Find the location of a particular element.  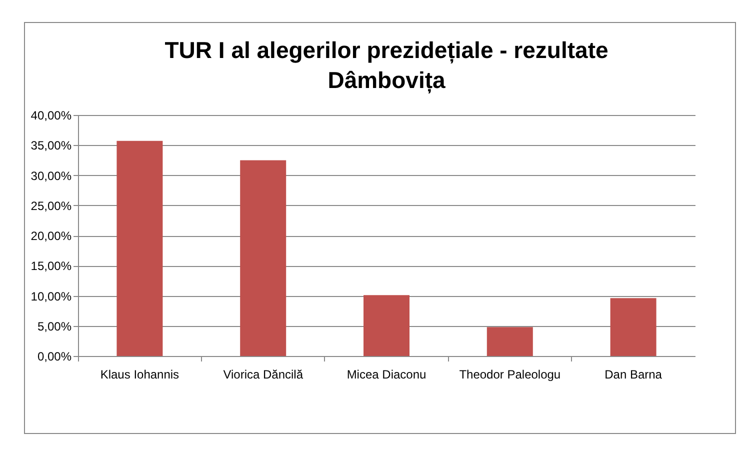

x-tick-label: Klaus Iohannis is located at coordinates (140, 375).